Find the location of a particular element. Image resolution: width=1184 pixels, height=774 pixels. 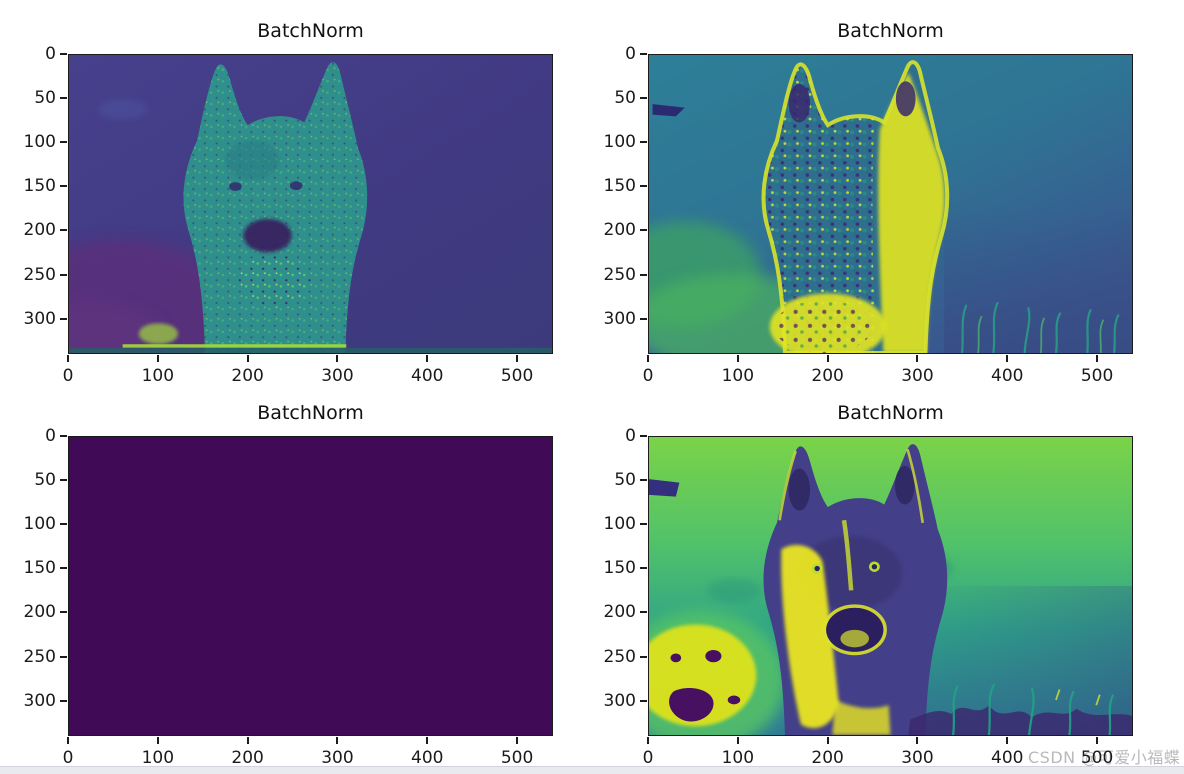

page-bottom-strip is located at coordinates (592, 770).